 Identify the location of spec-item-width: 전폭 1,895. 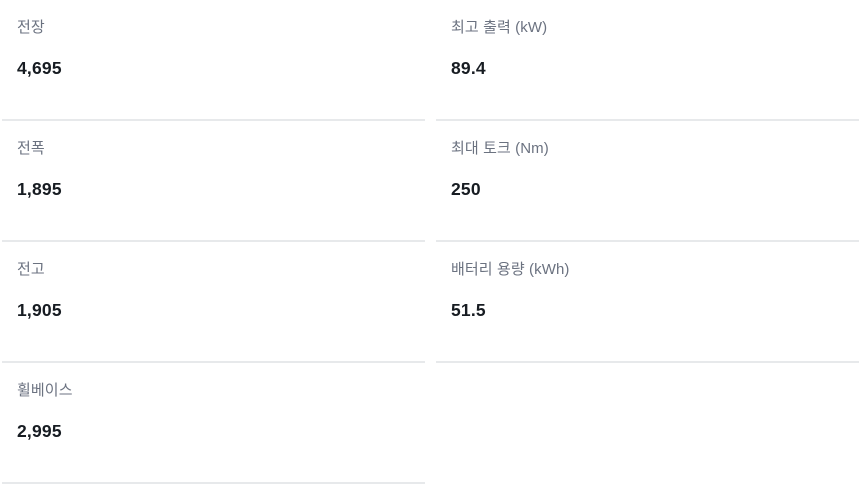
(213, 181).